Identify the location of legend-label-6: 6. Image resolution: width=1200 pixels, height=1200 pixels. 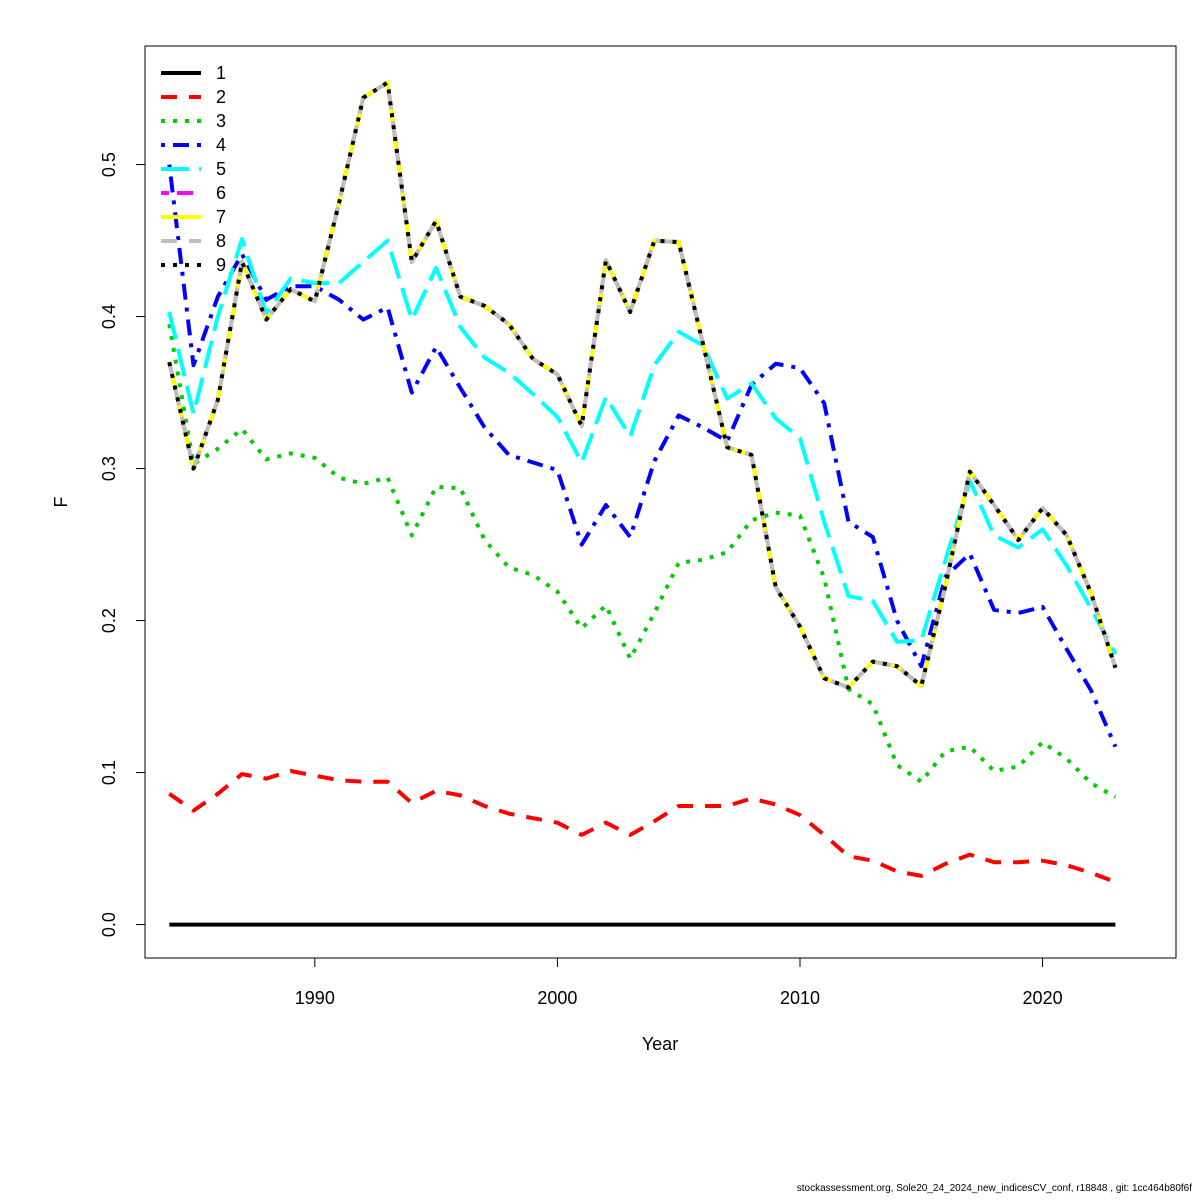
(221, 193).